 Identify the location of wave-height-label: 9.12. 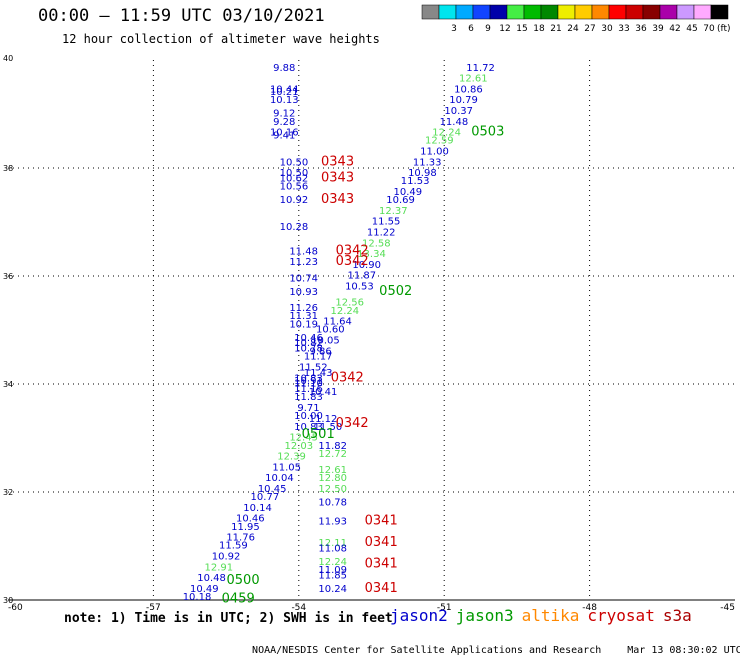
(284, 114).